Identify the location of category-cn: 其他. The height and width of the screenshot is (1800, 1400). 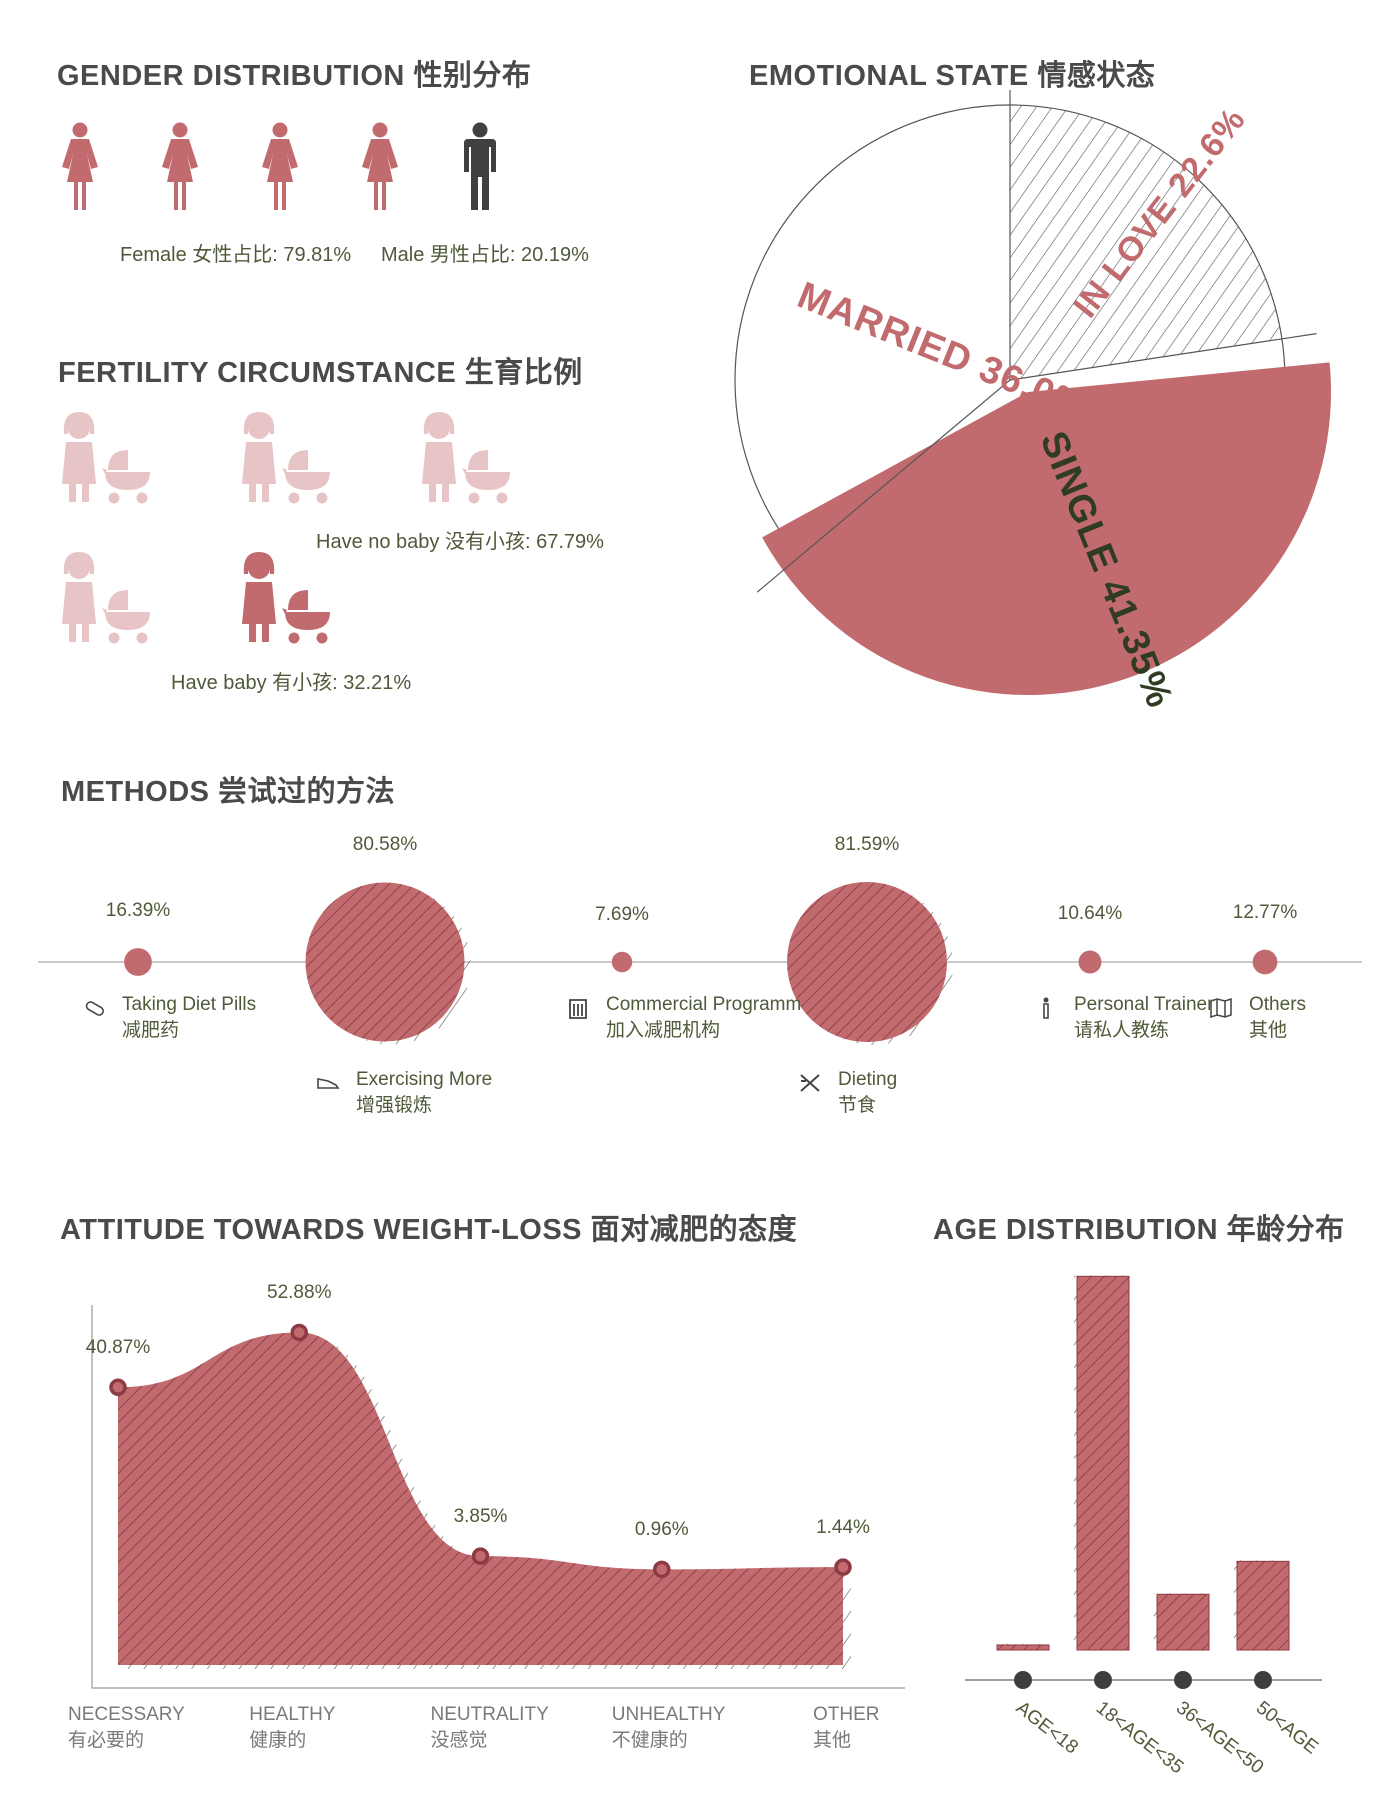
(832, 1740).